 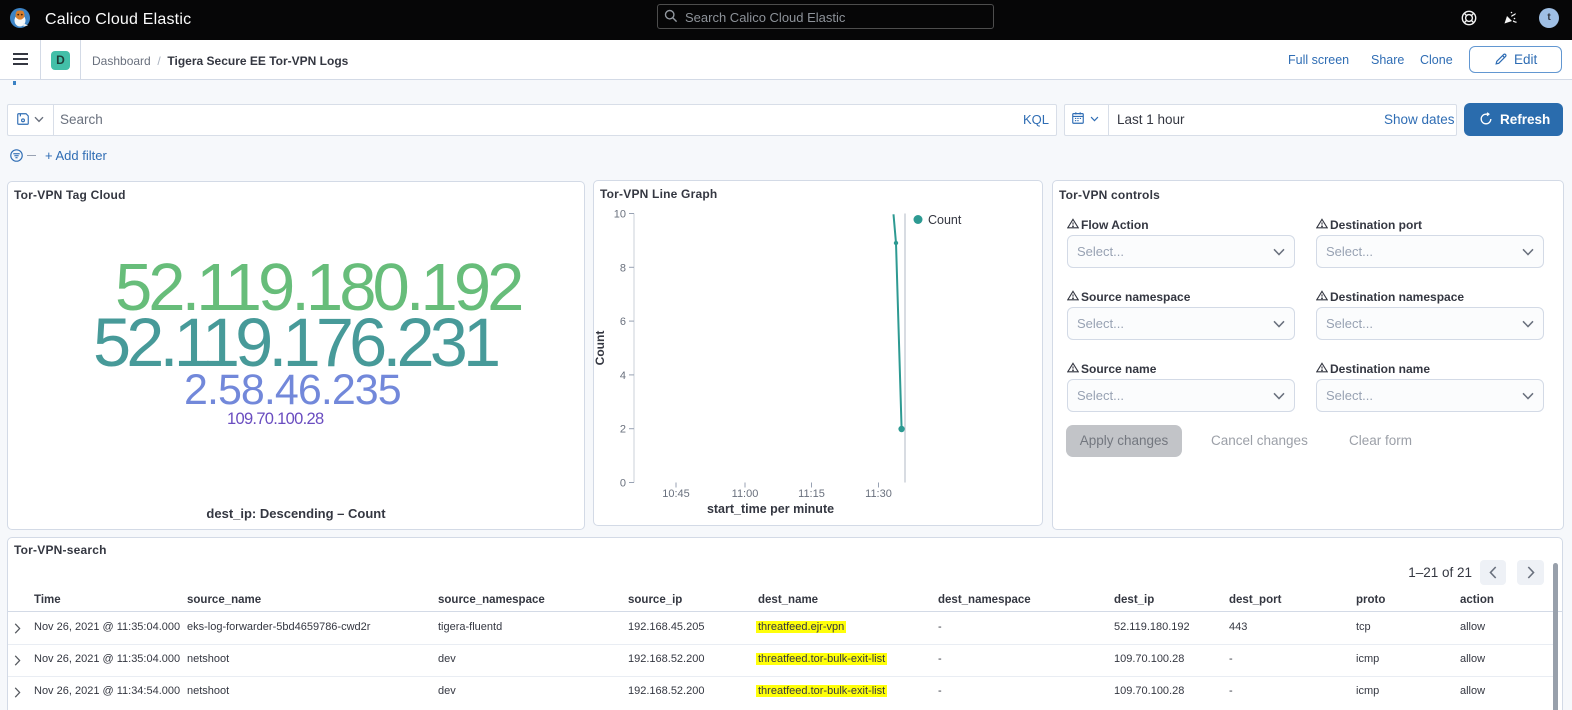 I want to click on svg-text: 0, so click(x=623, y=484).